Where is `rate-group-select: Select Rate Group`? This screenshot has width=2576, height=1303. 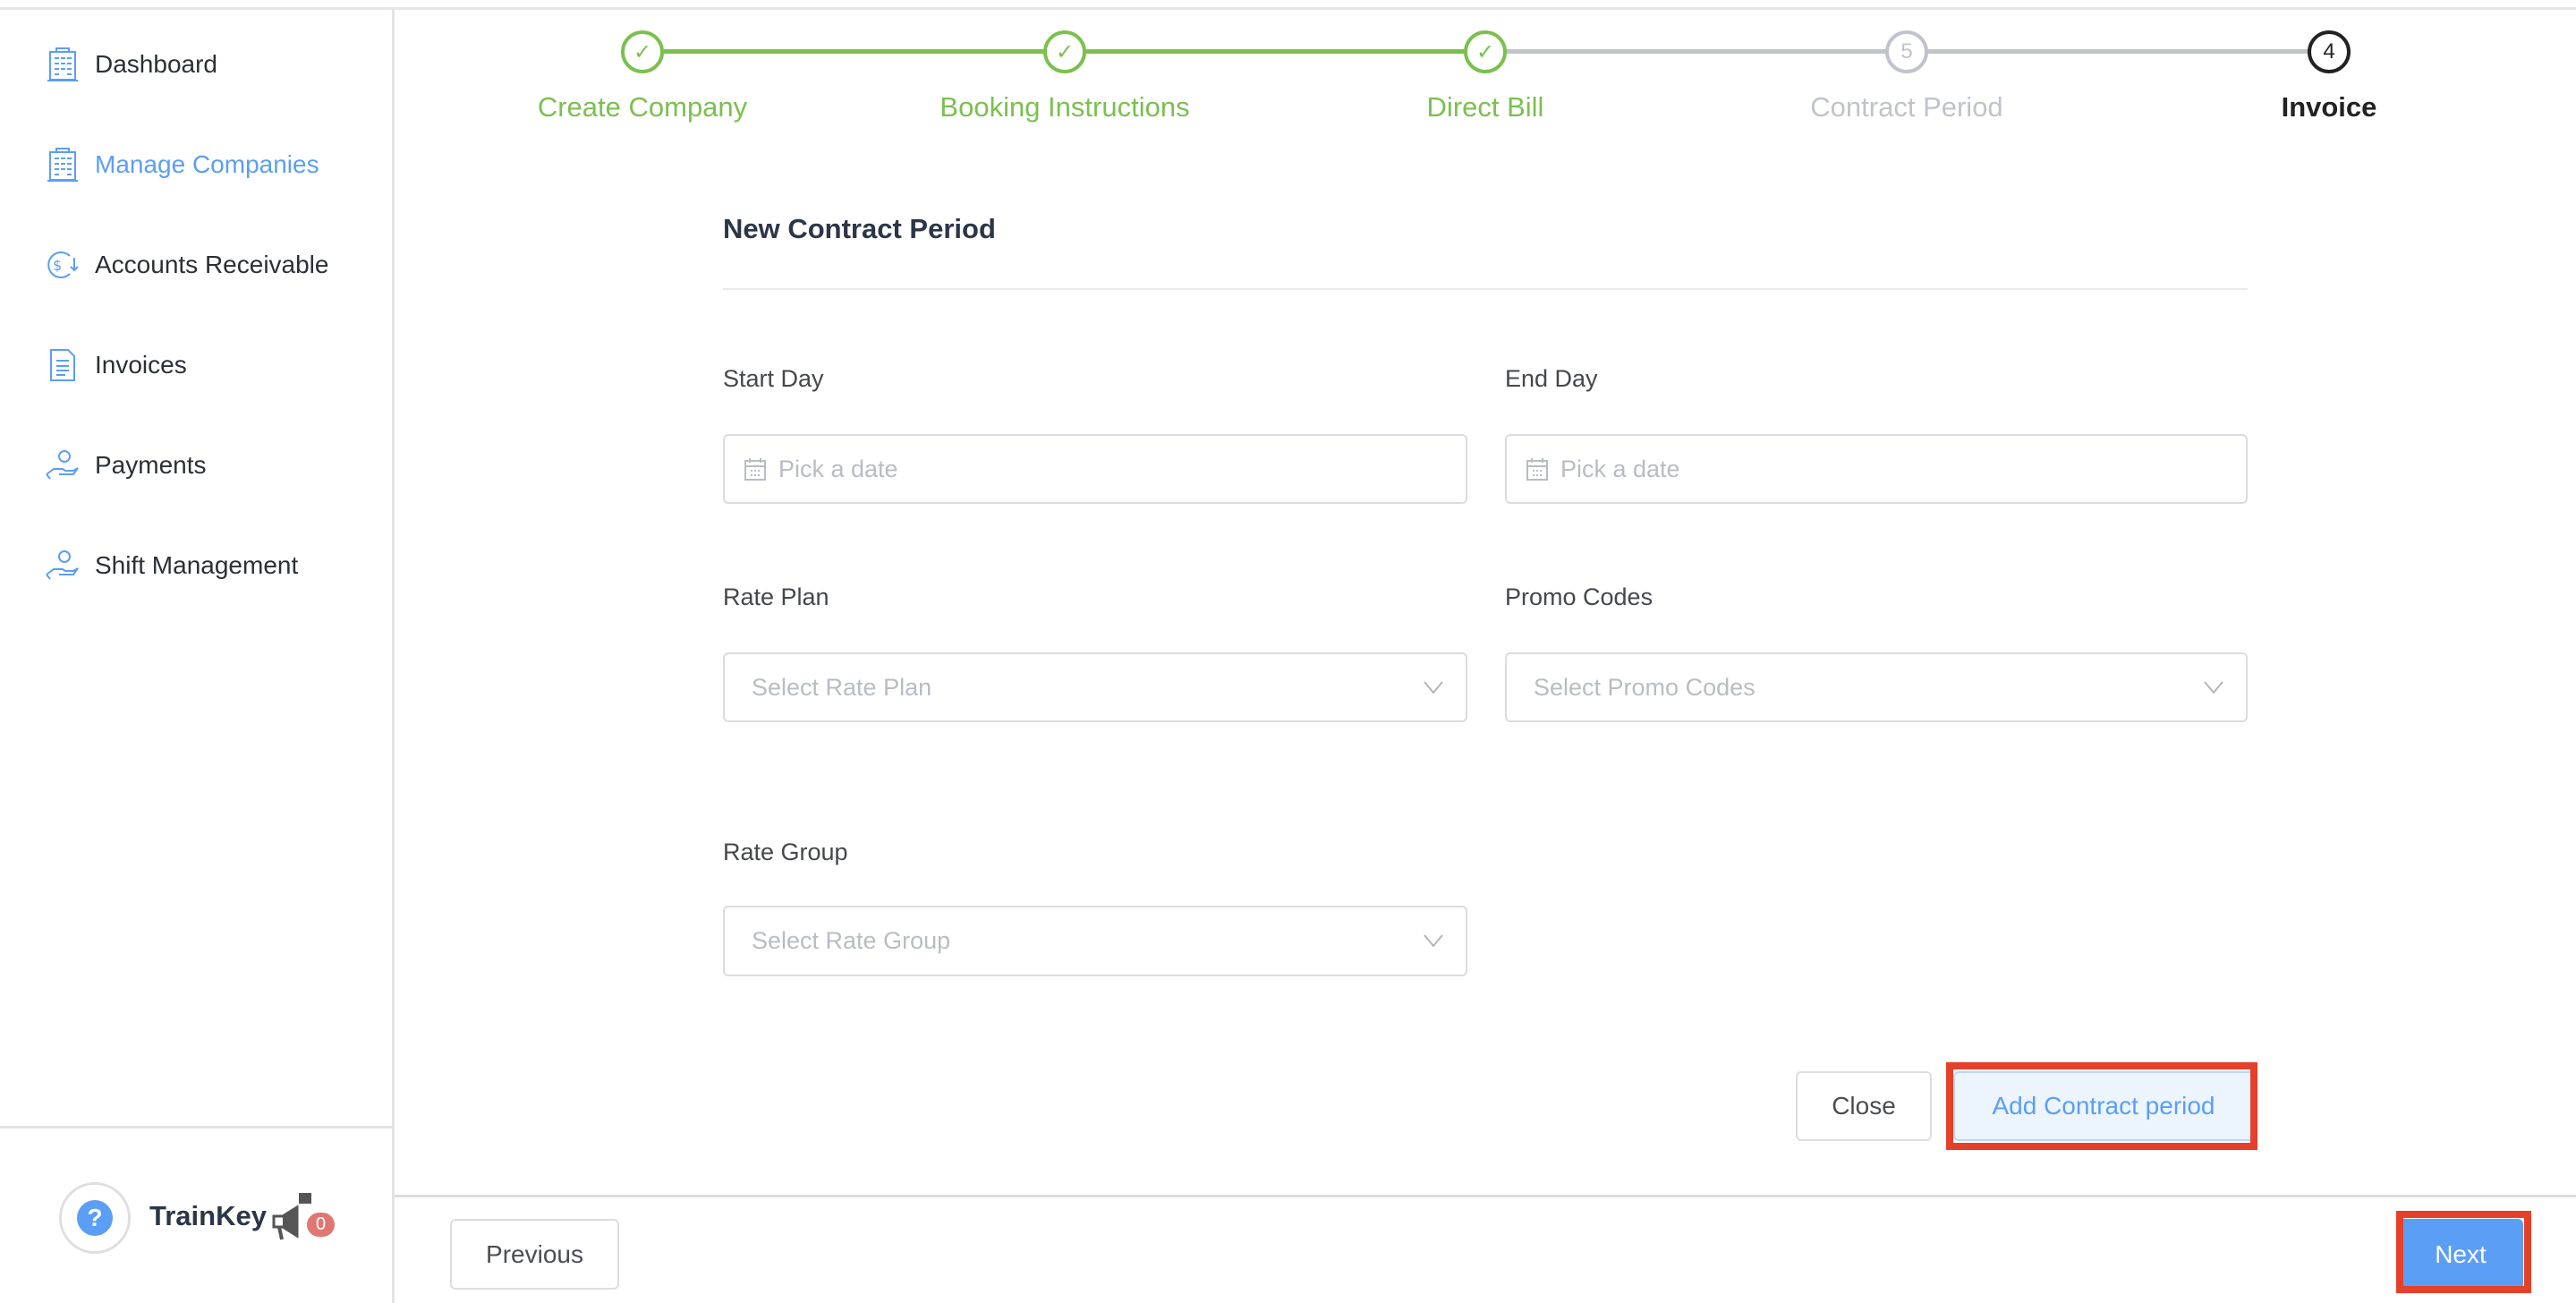
rate-group-select: Select Rate Group is located at coordinates (1095, 941).